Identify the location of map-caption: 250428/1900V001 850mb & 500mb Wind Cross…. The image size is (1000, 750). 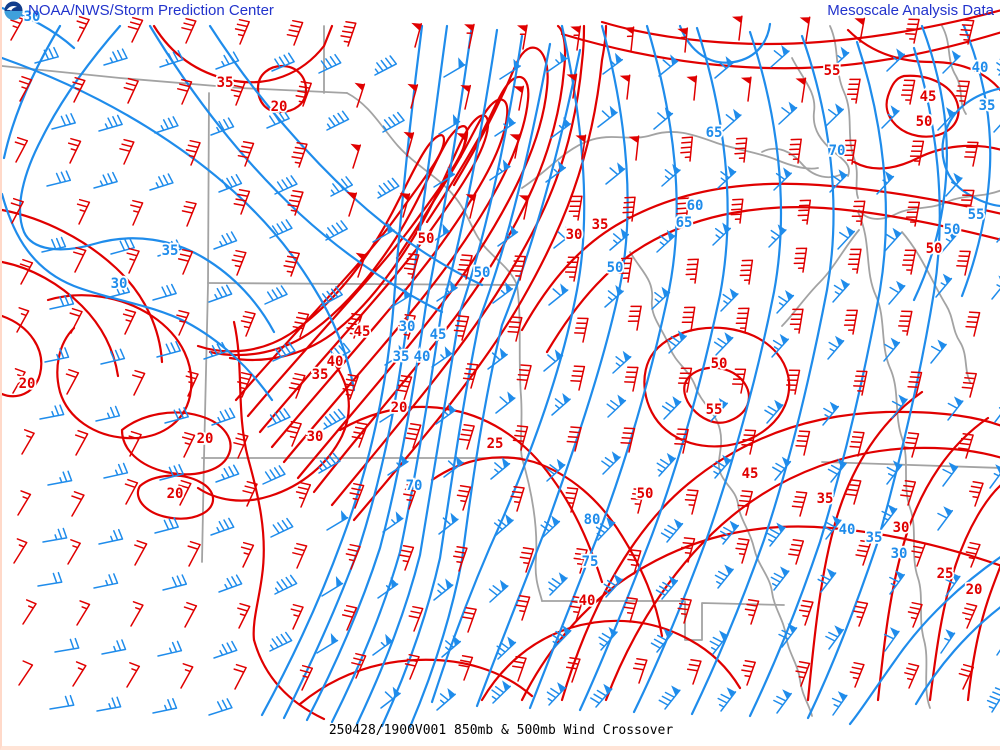
(501, 730).